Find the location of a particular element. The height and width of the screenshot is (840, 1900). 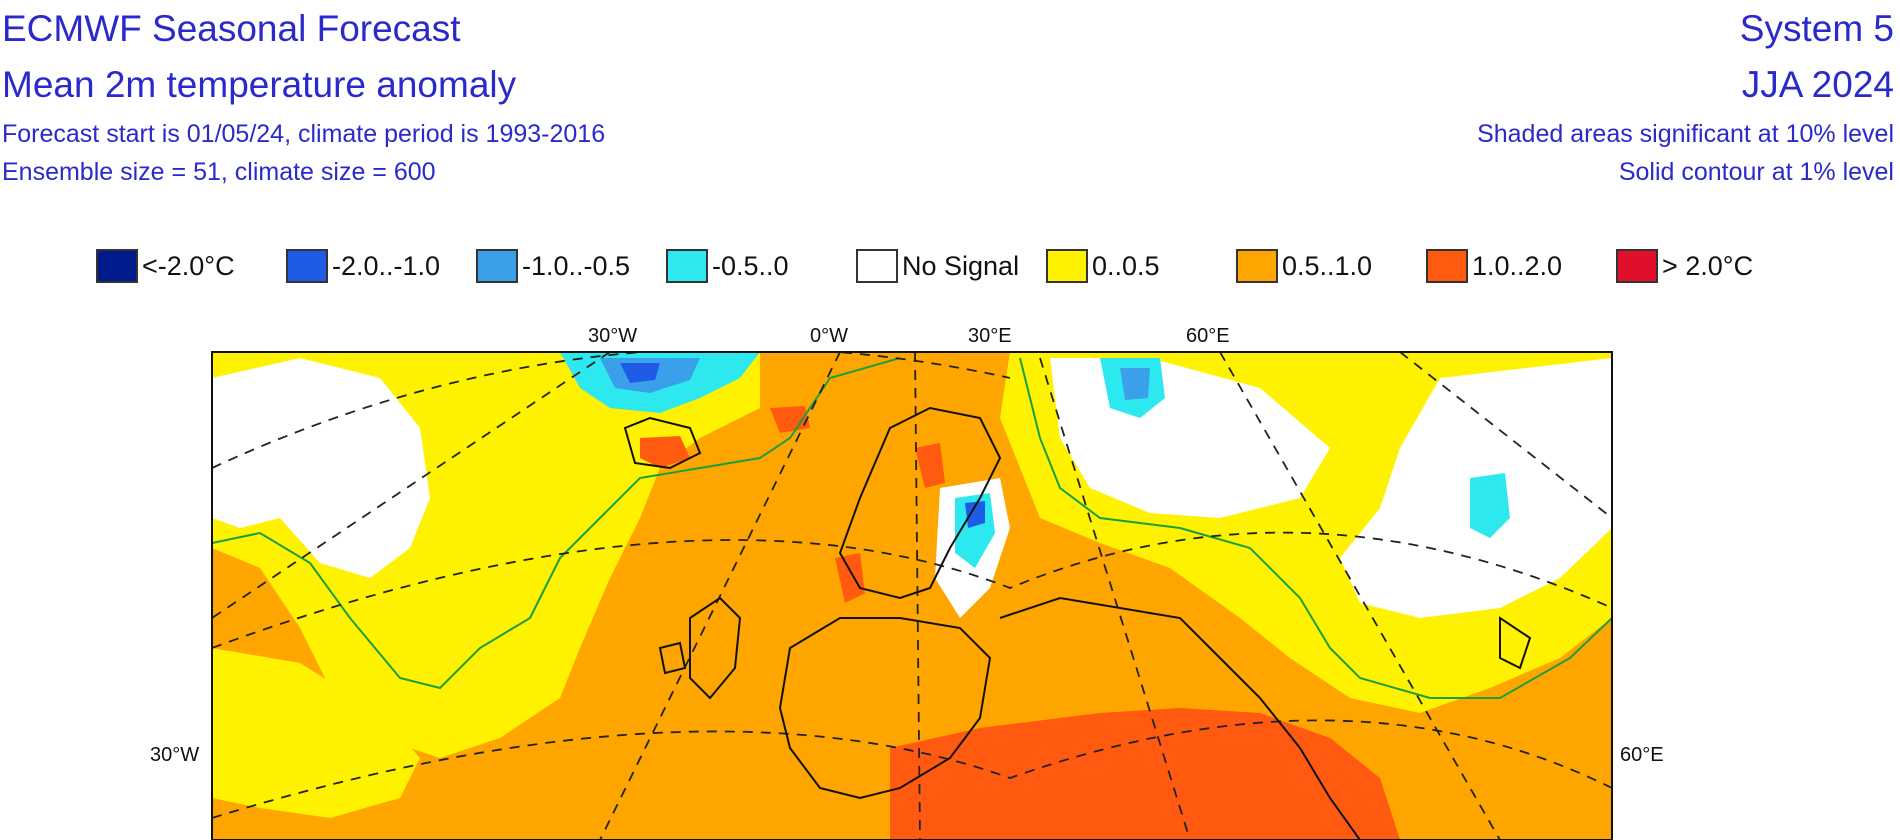

region-warm-norway is located at coordinates (850, 578).